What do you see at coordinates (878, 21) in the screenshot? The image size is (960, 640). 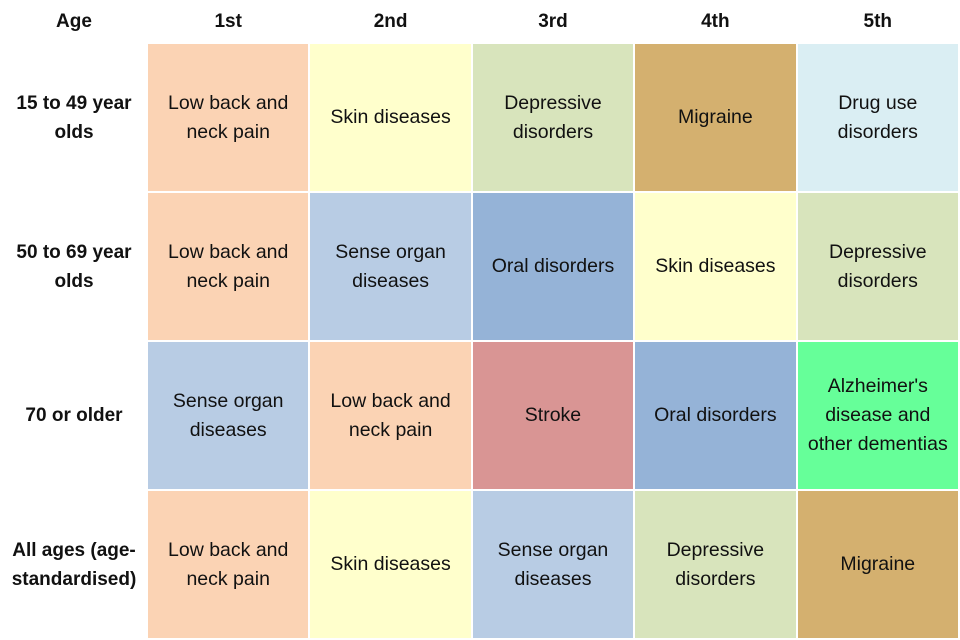 I see `column-header: 5th` at bounding box center [878, 21].